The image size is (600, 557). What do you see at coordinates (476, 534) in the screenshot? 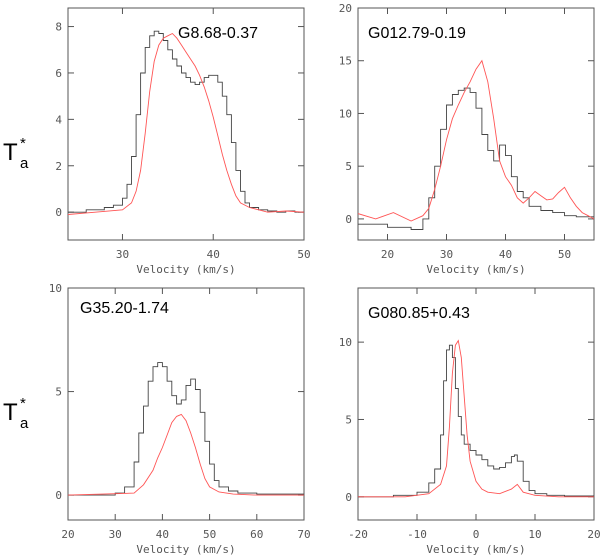
I see `x-tick-label: 0` at bounding box center [476, 534].